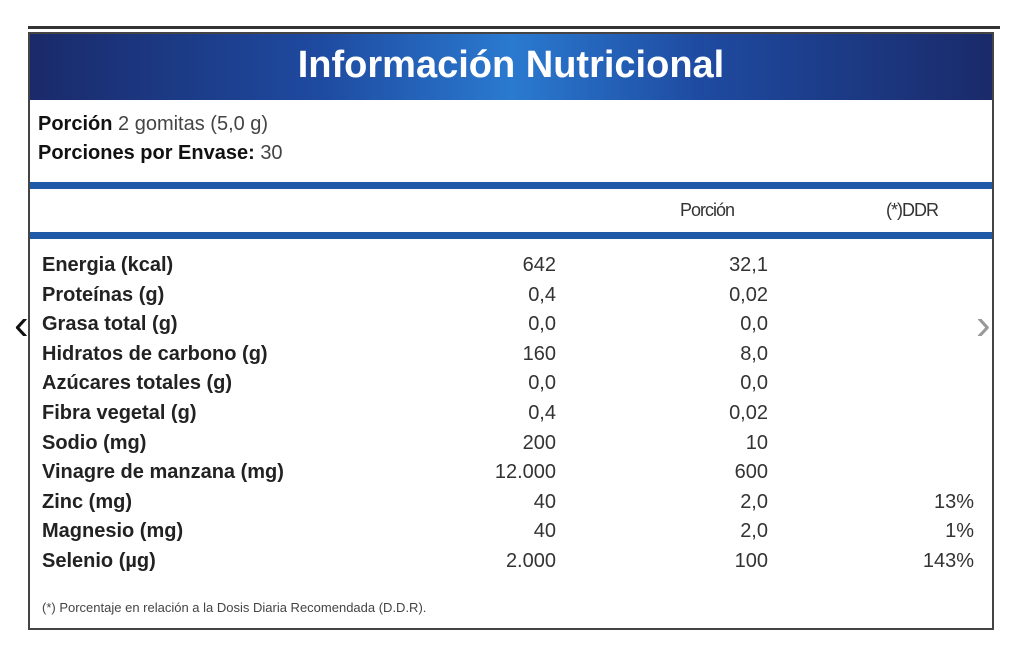 This screenshot has width=1024, height=662. I want to click on column-header-portion: Porción, so click(707, 210).